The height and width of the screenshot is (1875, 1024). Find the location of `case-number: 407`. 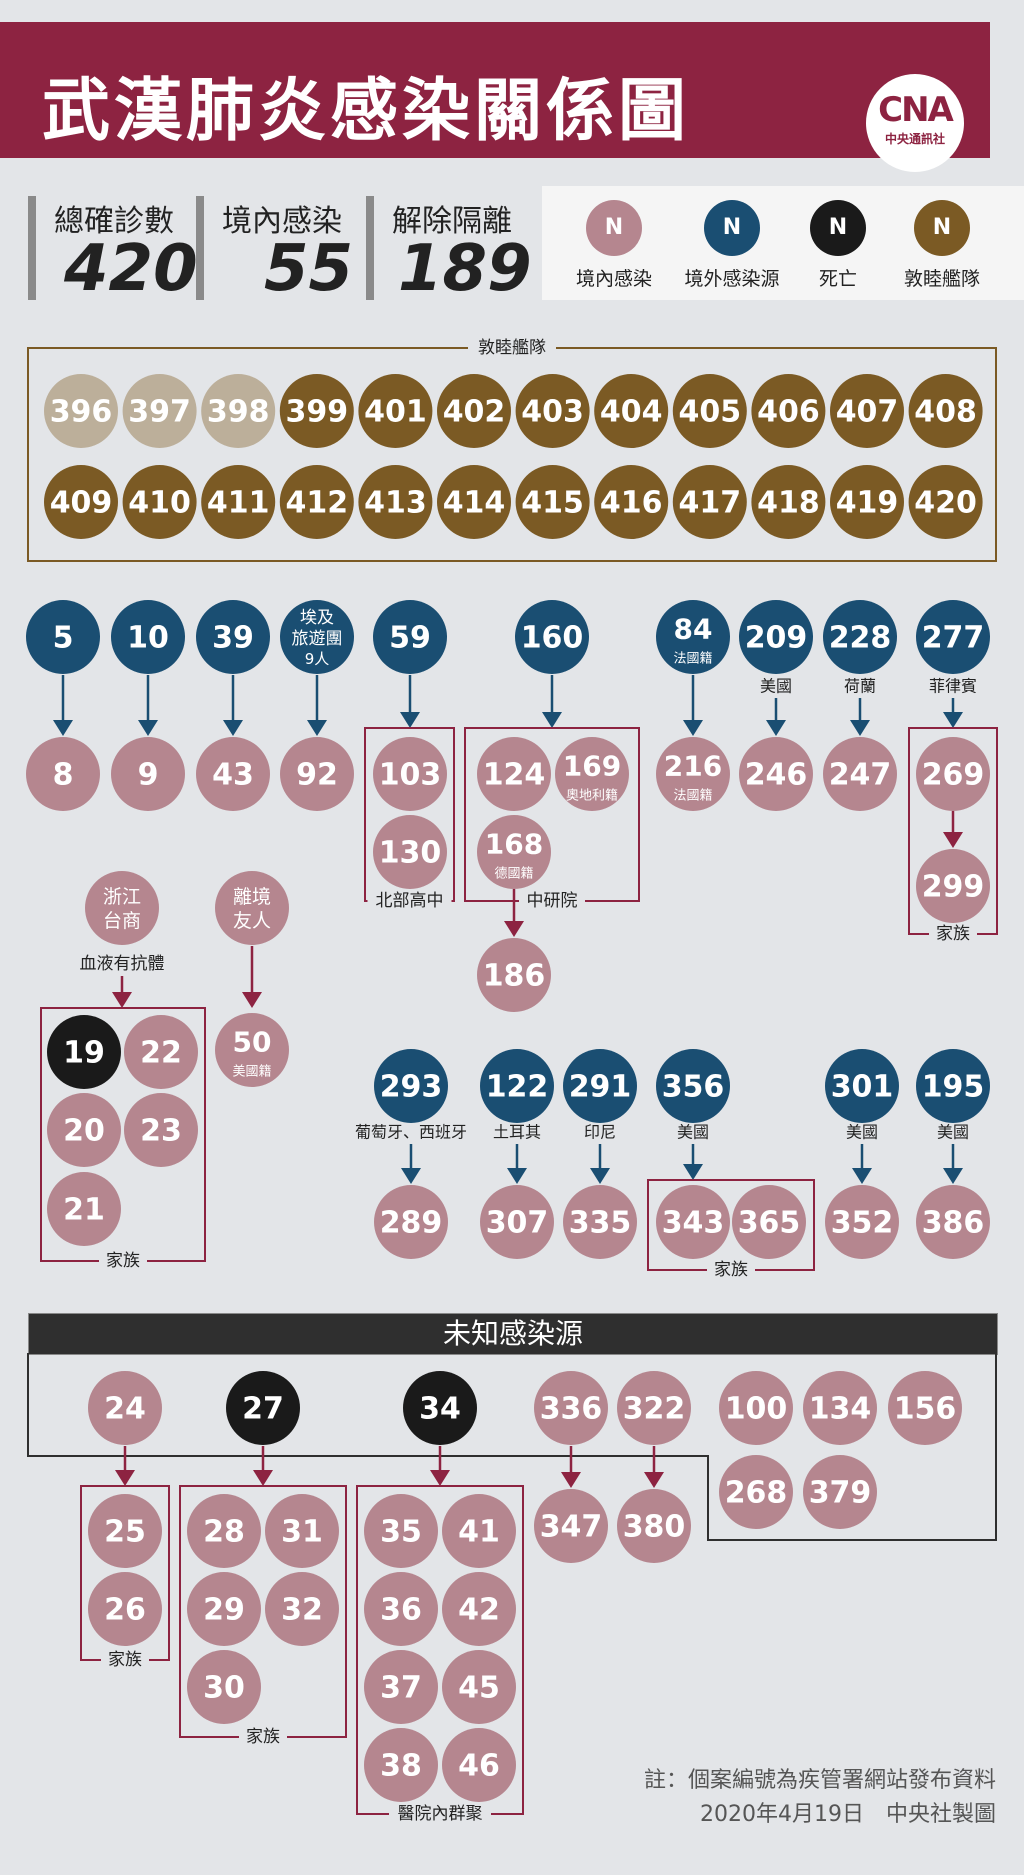

case-number: 407 is located at coordinates (867, 412).